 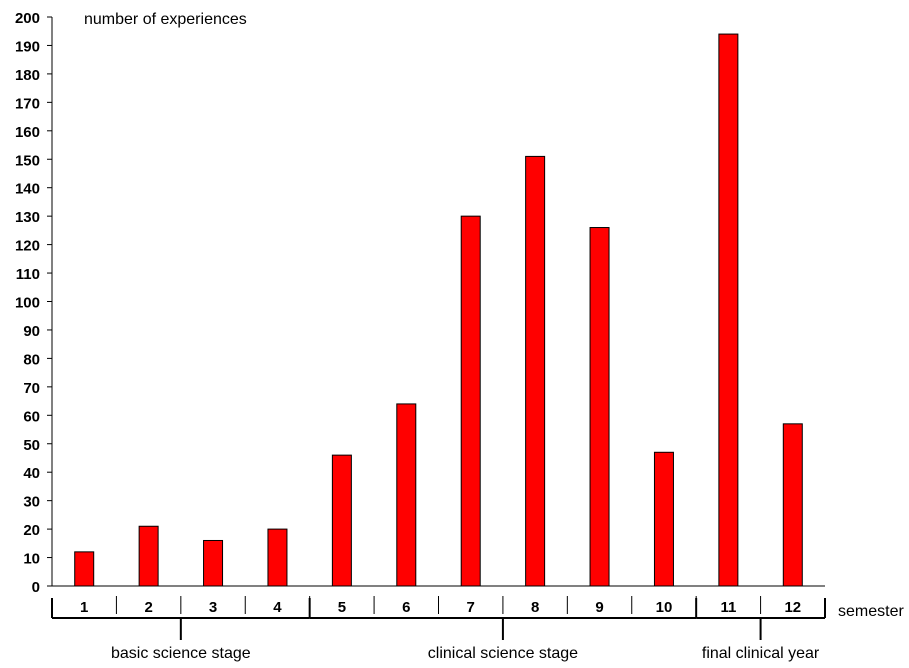 What do you see at coordinates (27, 18) in the screenshot?
I see `y-tick-label: 200` at bounding box center [27, 18].